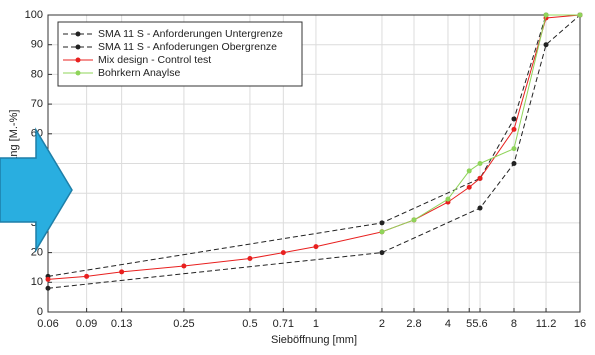 Image resolution: width=595 pixels, height=355 pixels. I want to click on x-tick-label: 0.13, so click(121, 324).